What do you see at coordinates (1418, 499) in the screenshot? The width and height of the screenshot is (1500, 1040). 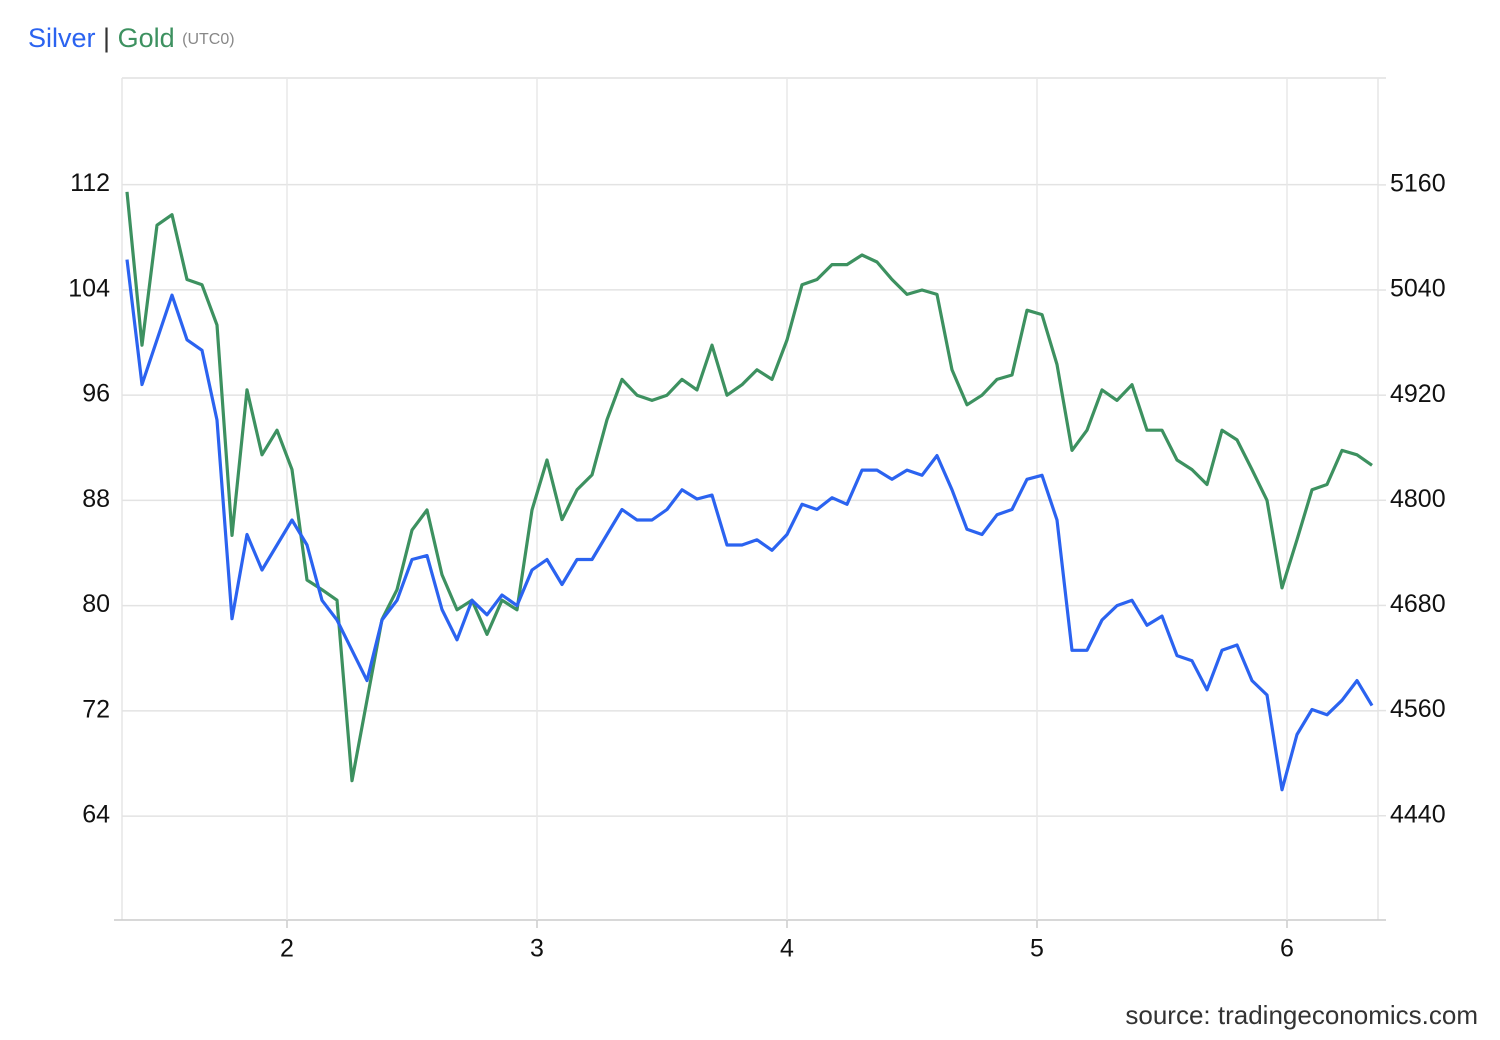 I see `y2-tick-label: 4800` at bounding box center [1418, 499].